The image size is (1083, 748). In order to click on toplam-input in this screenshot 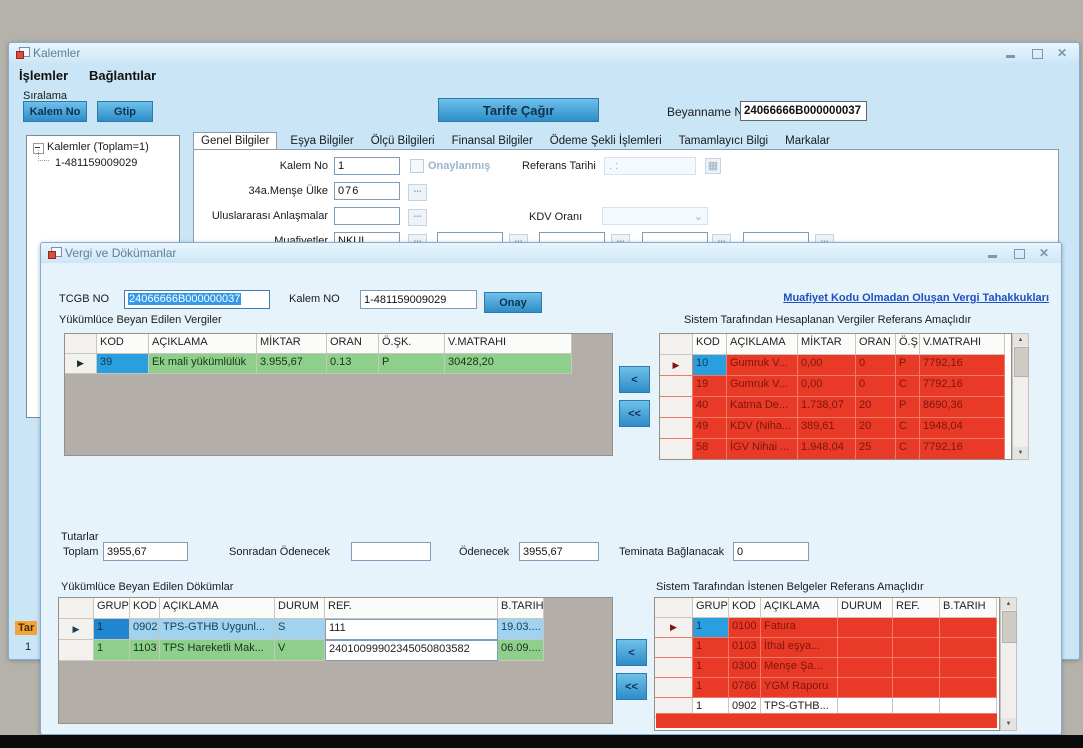, I will do `click(145, 551)`.